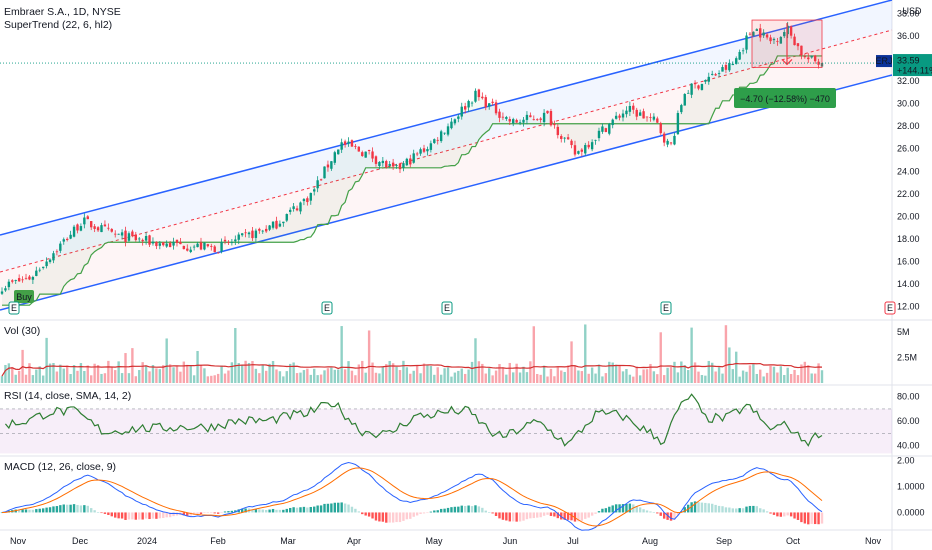 This screenshot has width=932, height=550. What do you see at coordinates (666, 308) in the screenshot?
I see `earnings-marker-label: E` at bounding box center [666, 308].